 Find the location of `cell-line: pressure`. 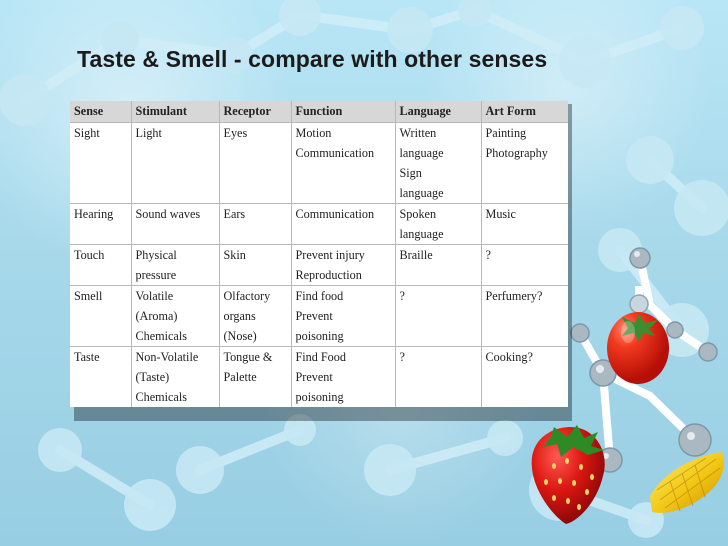

cell-line: pressure is located at coordinates (156, 275).